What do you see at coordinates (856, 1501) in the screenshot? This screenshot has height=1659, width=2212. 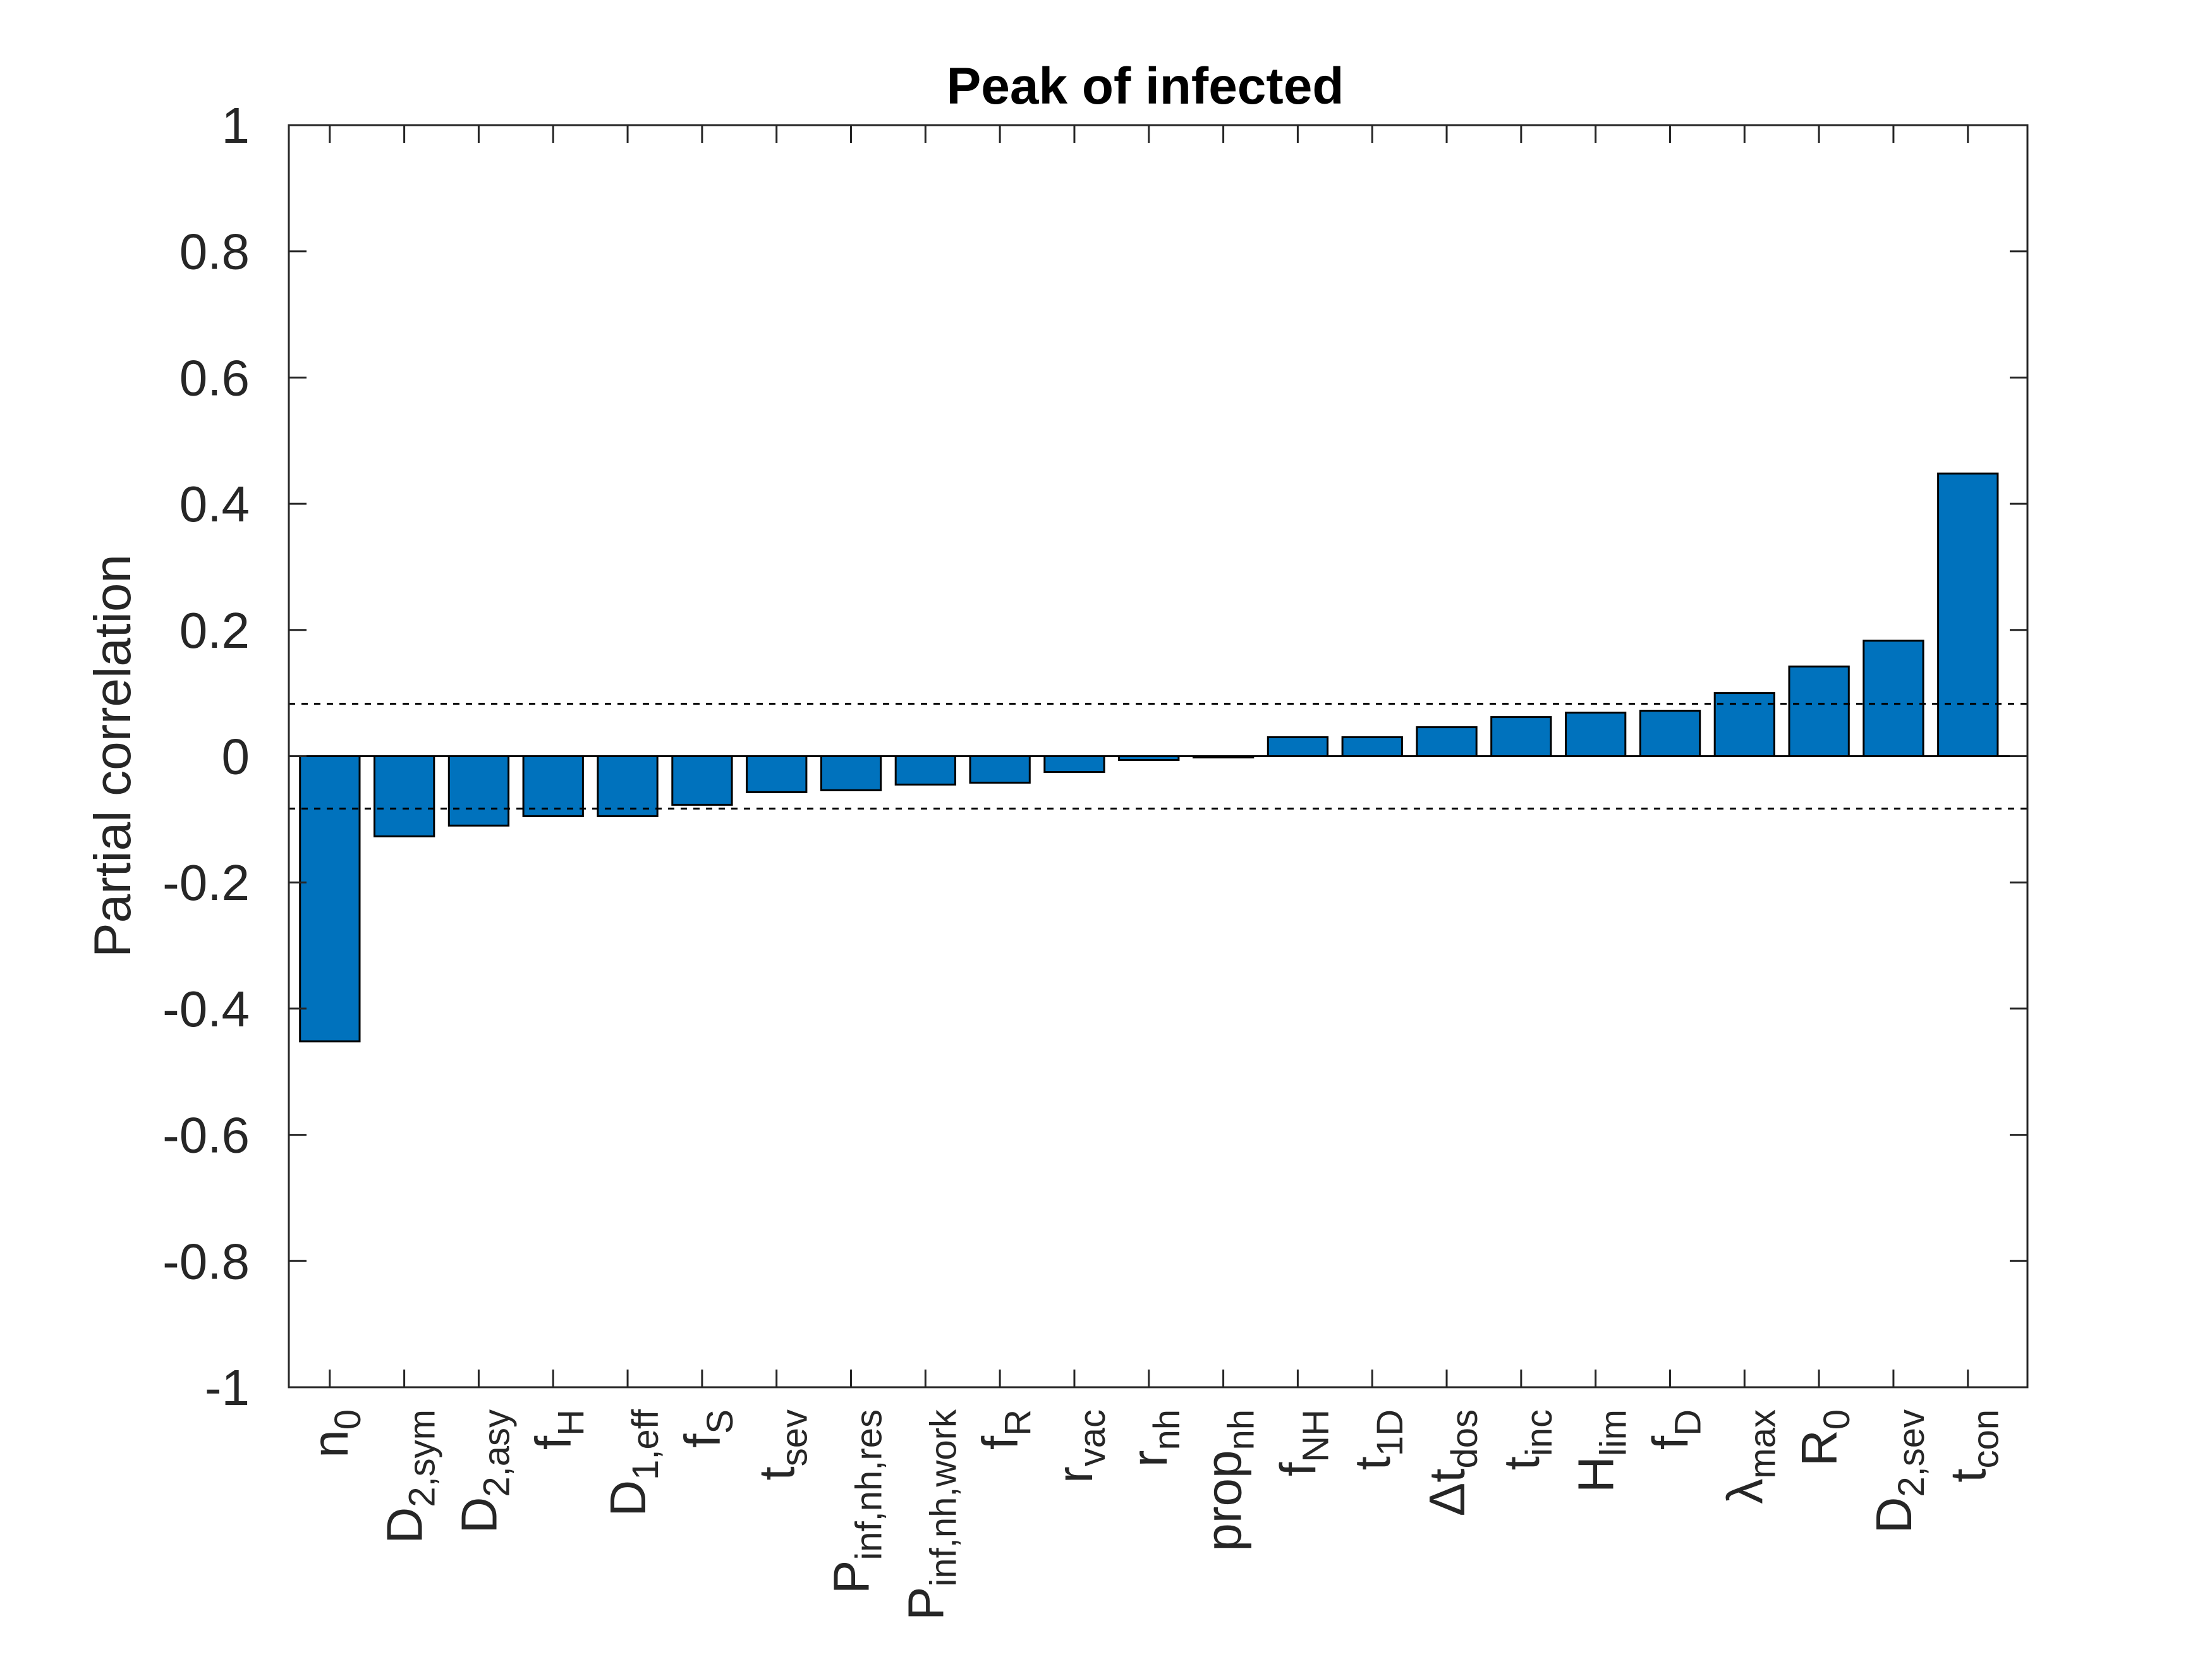 I see `x-tick-label: Pinf,nh,res` at bounding box center [856, 1501].